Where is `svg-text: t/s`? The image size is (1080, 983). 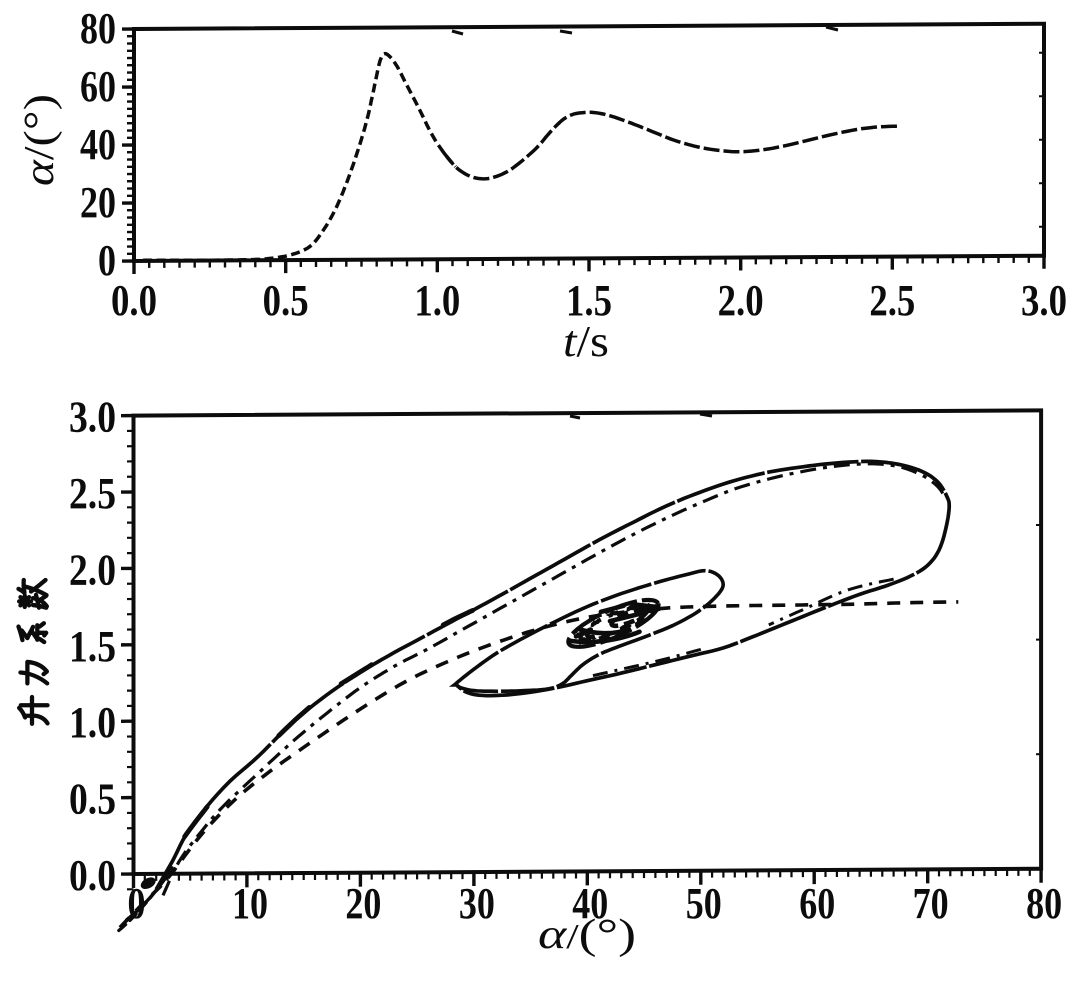 svg-text: t/s is located at coordinates (586, 341).